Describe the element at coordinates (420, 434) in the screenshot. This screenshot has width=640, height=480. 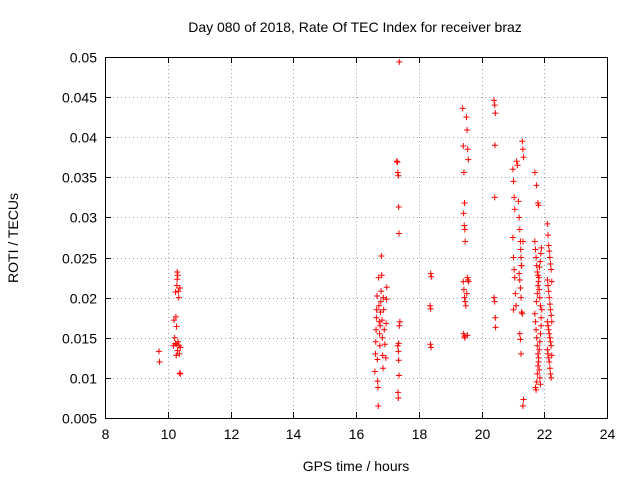
I see `x-tick-label: 18` at that location.